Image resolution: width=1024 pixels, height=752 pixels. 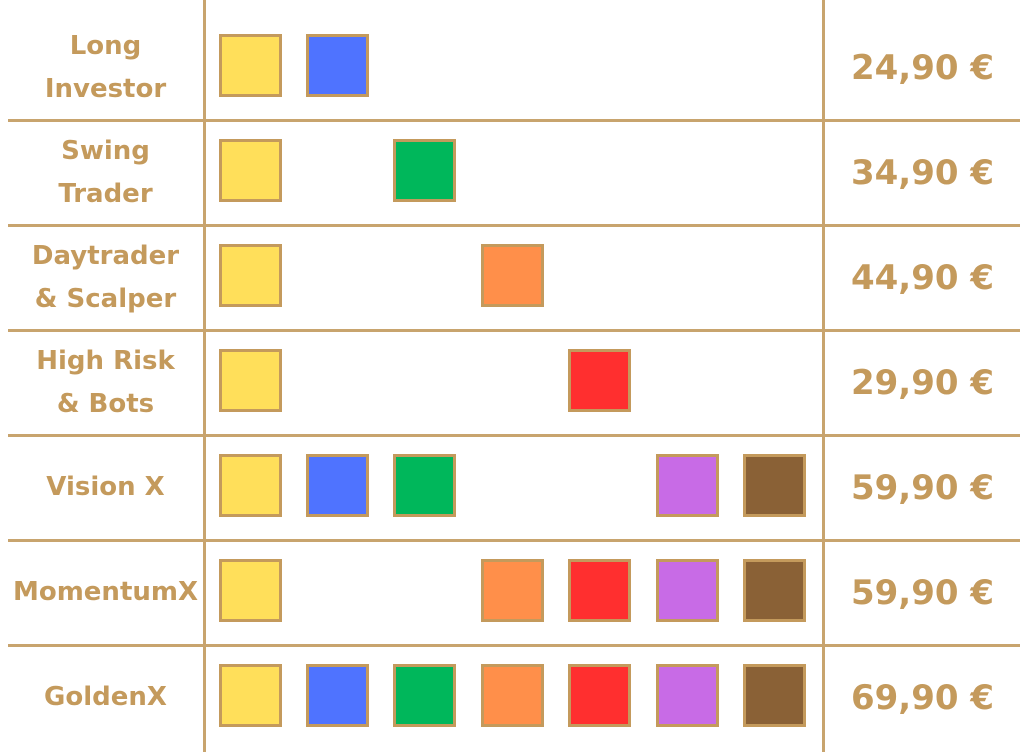 I want to click on table-row: Daytrader & Scalper 44,90 €, so click(x=514, y=278).